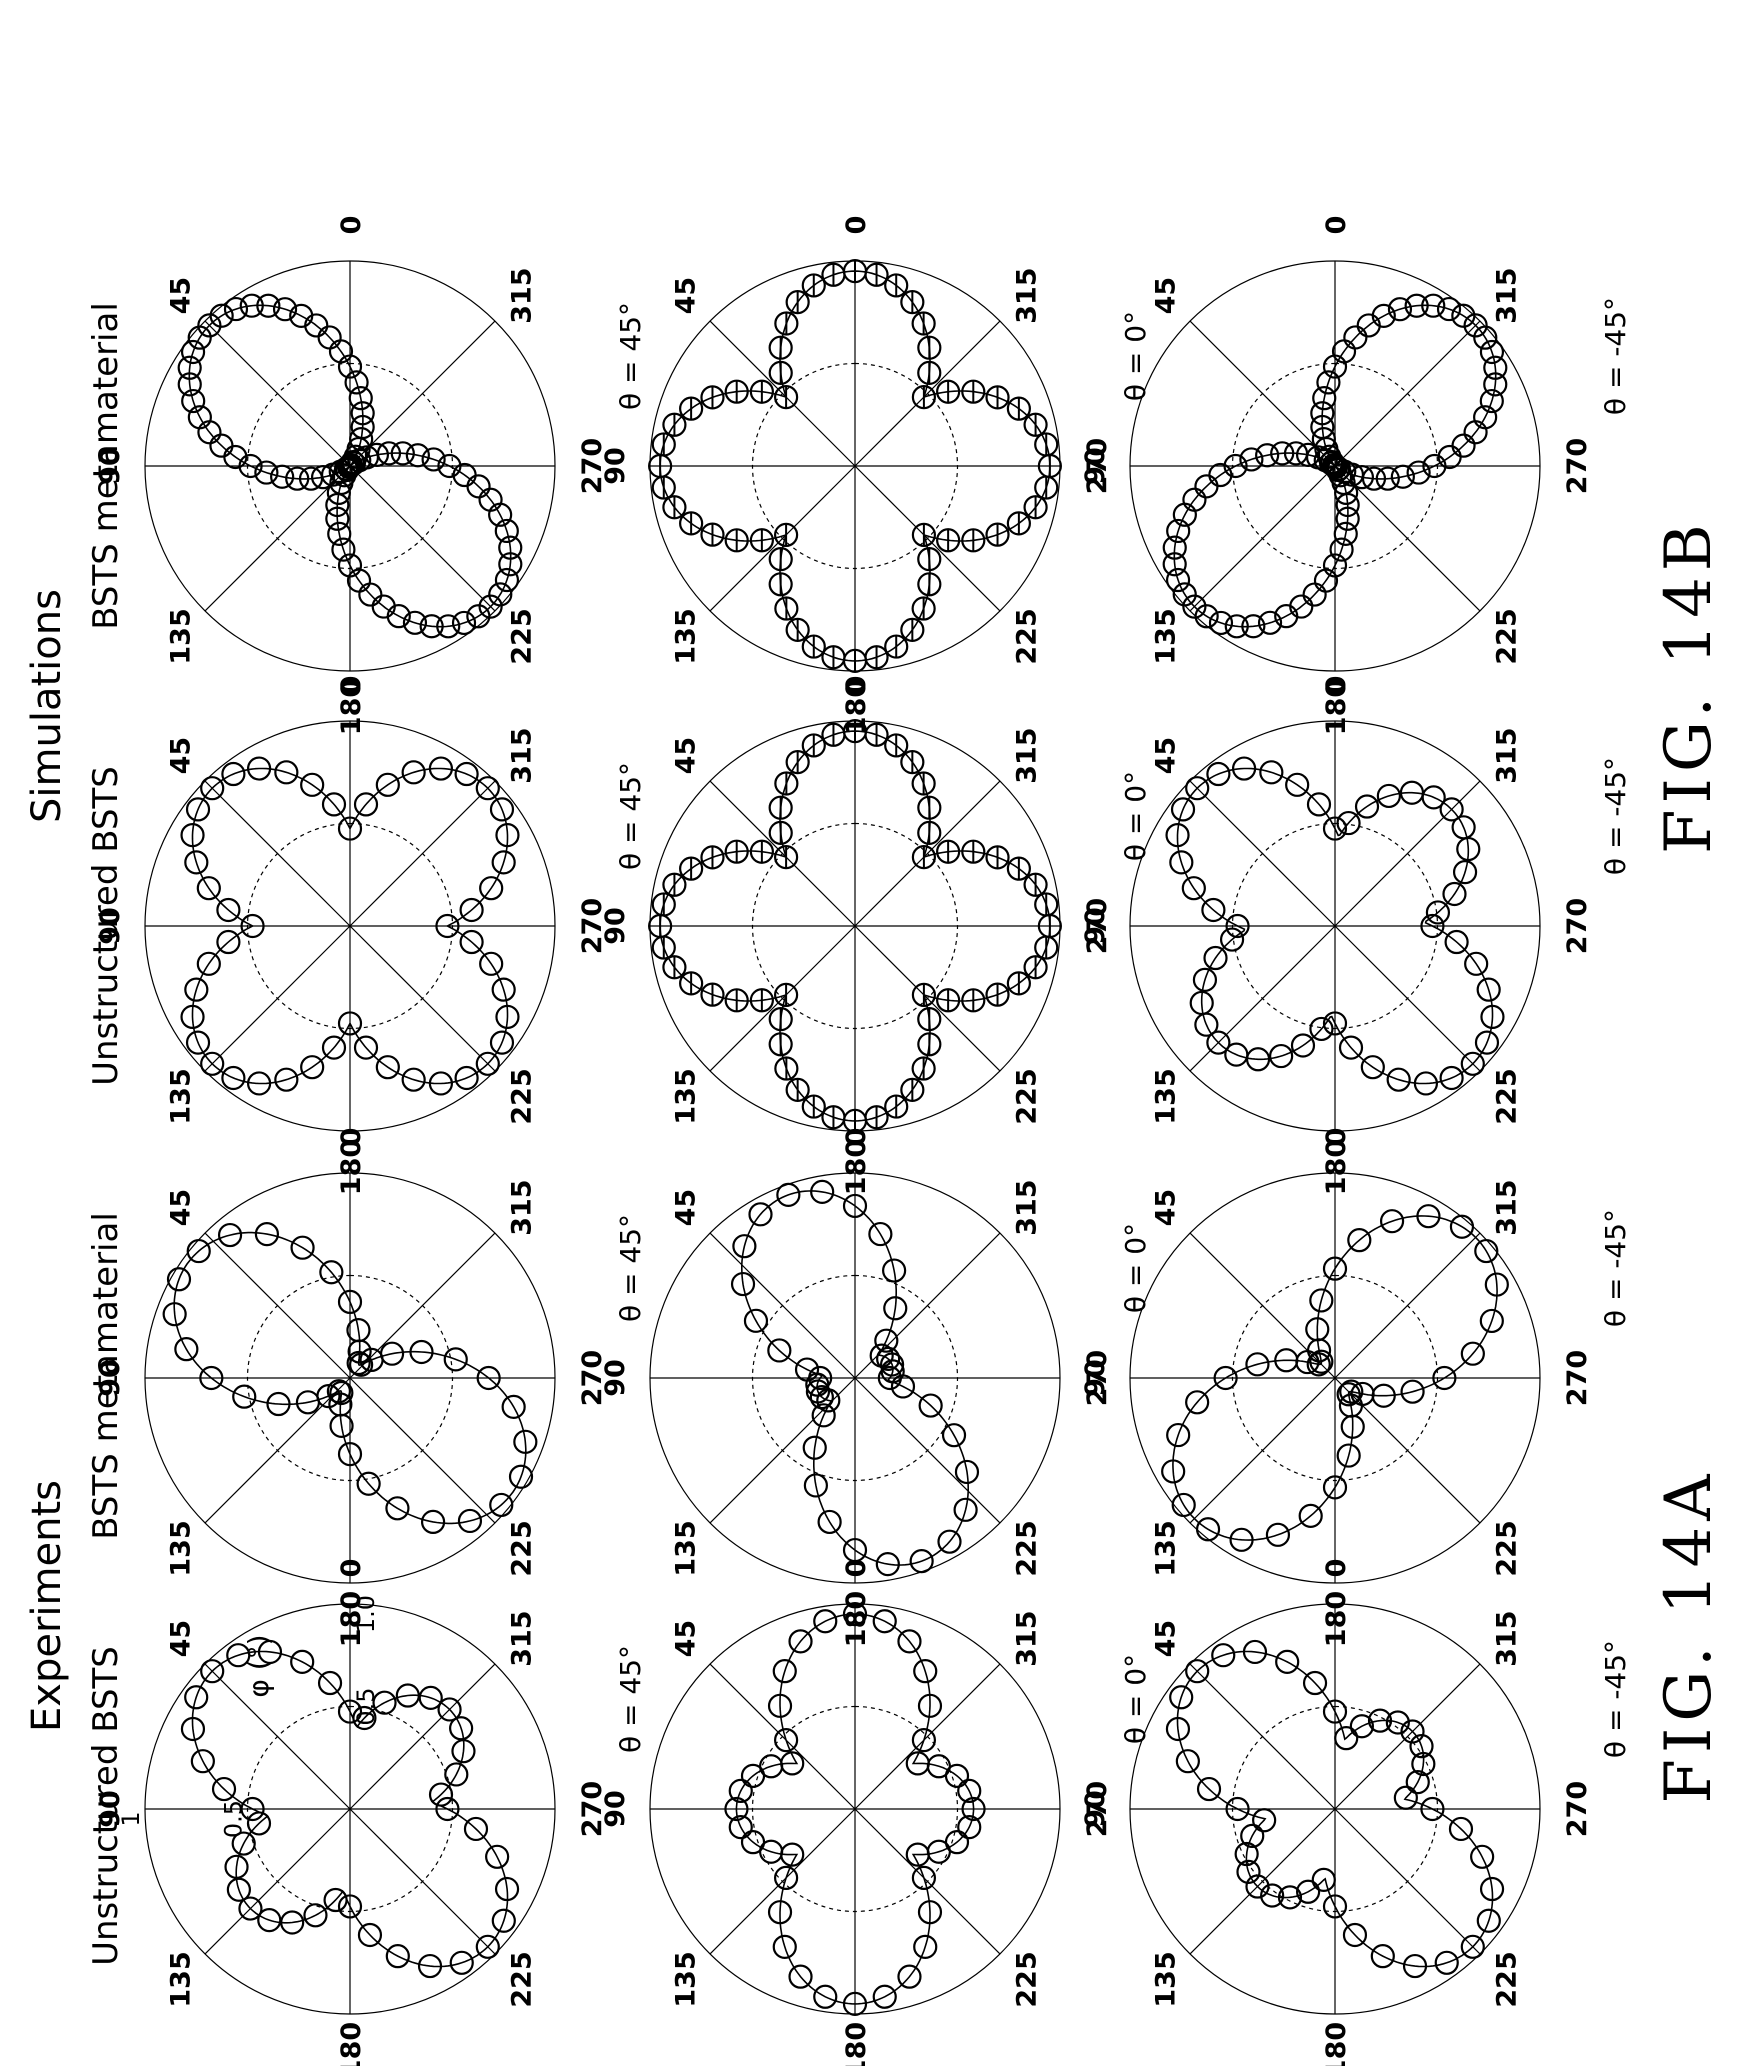 The height and width of the screenshot is (2066, 1754). I want to click on angle-tick-label: 0, so click(1336, 1137).